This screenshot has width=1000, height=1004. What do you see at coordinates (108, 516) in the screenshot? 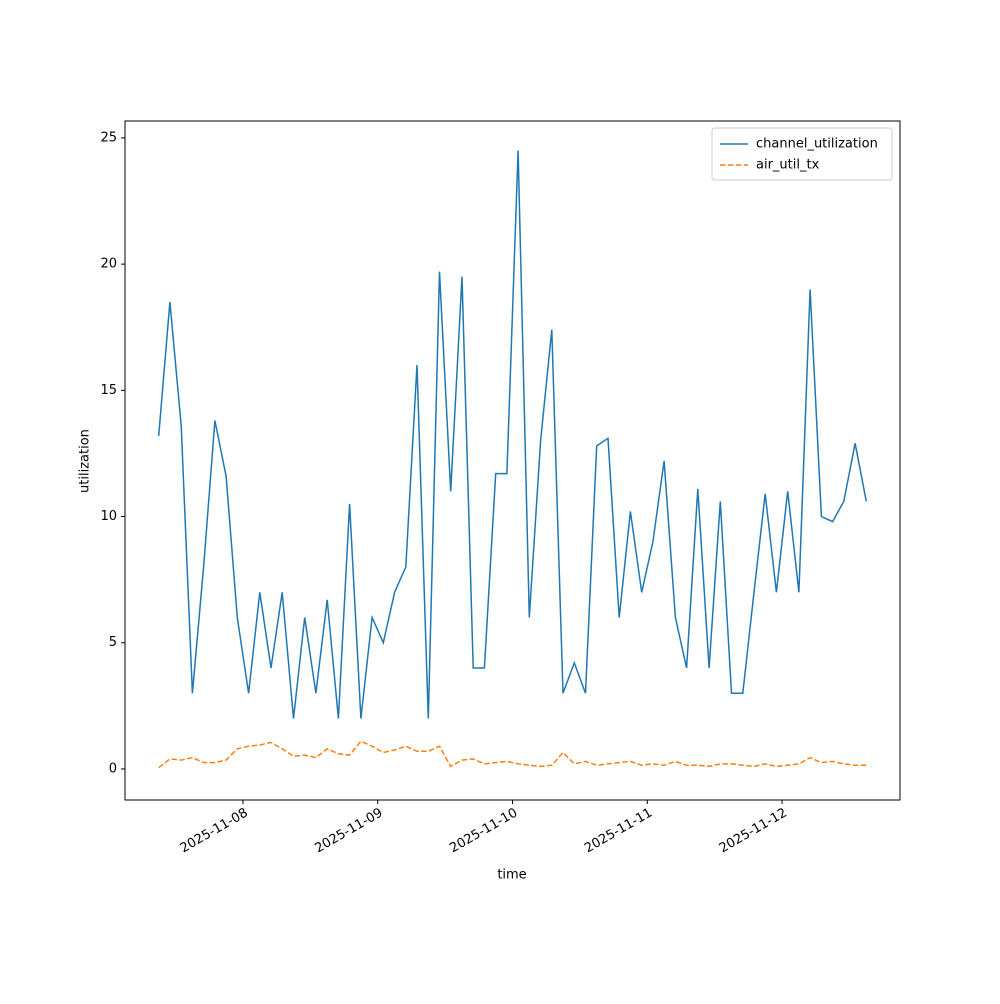
I see `y-tick-label: 10` at bounding box center [108, 516].